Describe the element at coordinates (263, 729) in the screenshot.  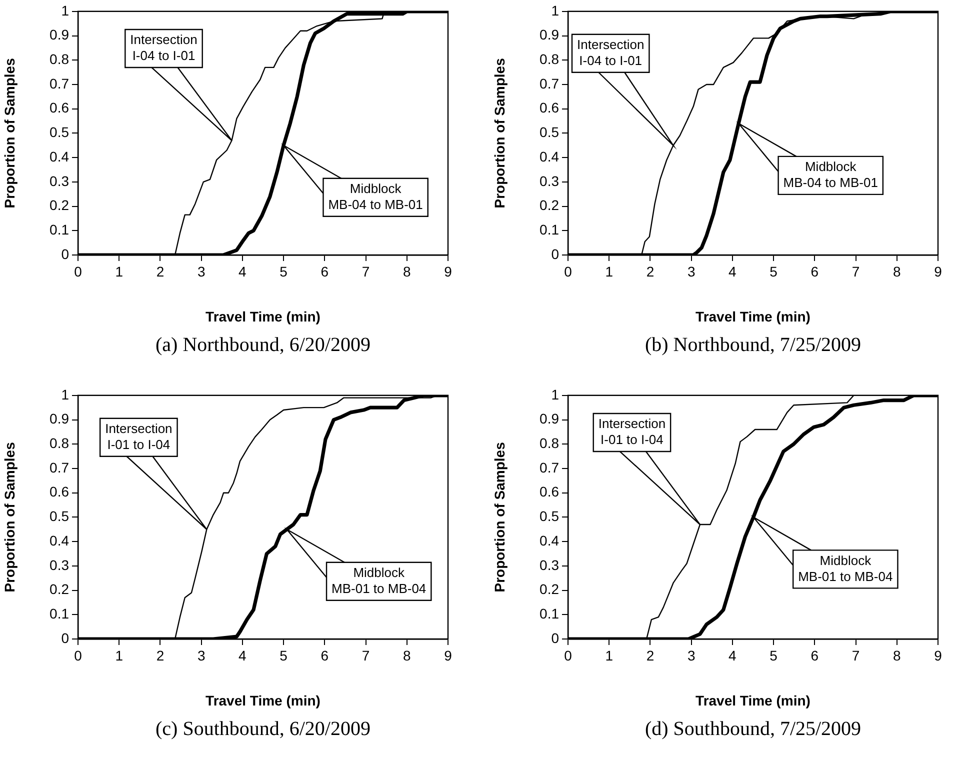
I see `text: (c) Southbound, 6/20/2009` at that location.